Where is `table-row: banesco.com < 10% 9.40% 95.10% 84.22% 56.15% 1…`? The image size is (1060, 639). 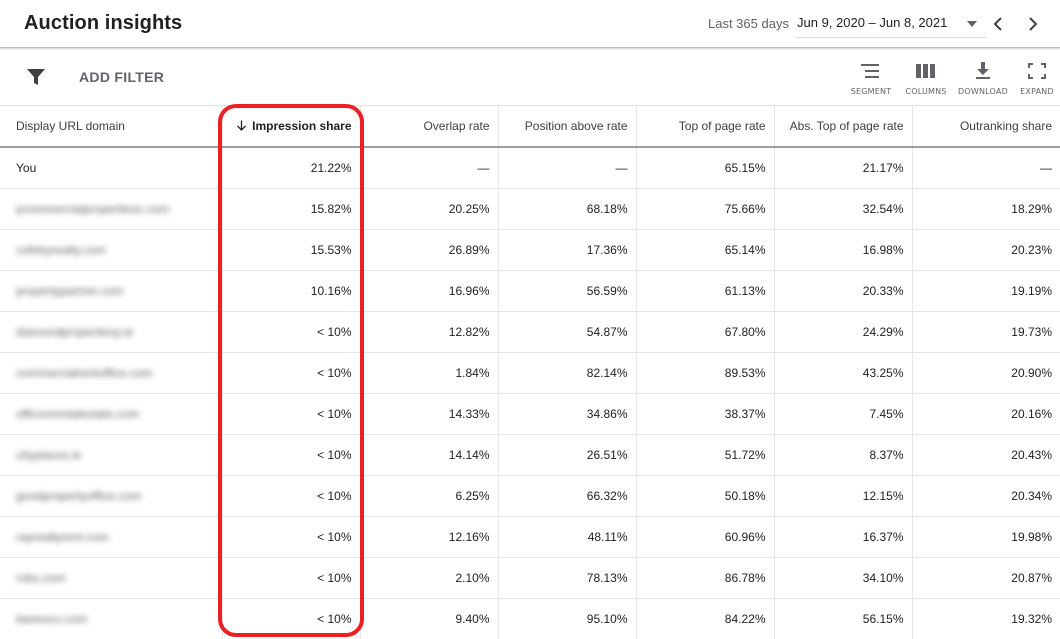 table-row: banesco.com < 10% 9.40% 95.10% 84.22% 56.15% 1… is located at coordinates (530, 618).